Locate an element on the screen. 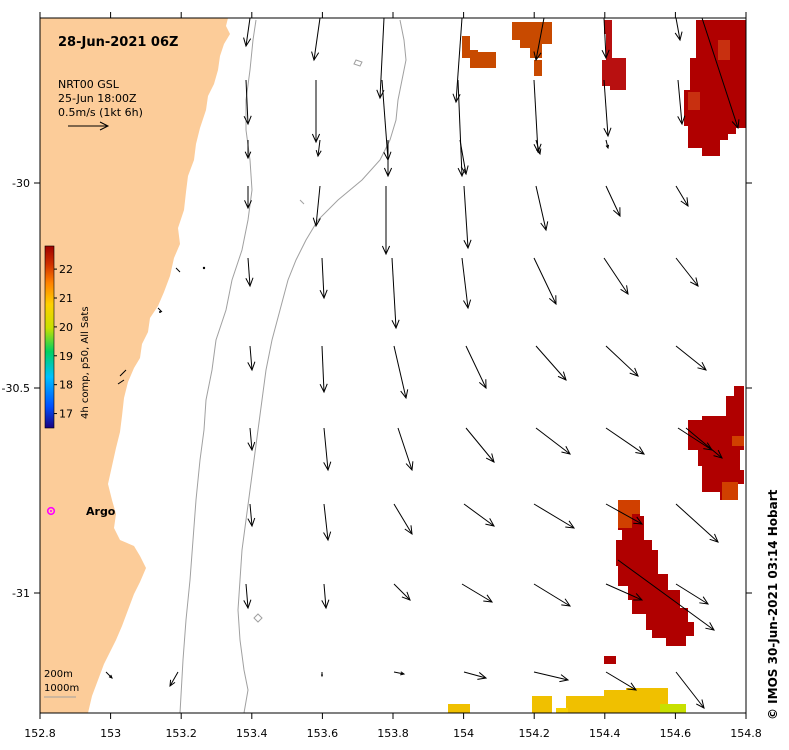  x-tick-label: 154.2 is located at coordinates (534, 733).